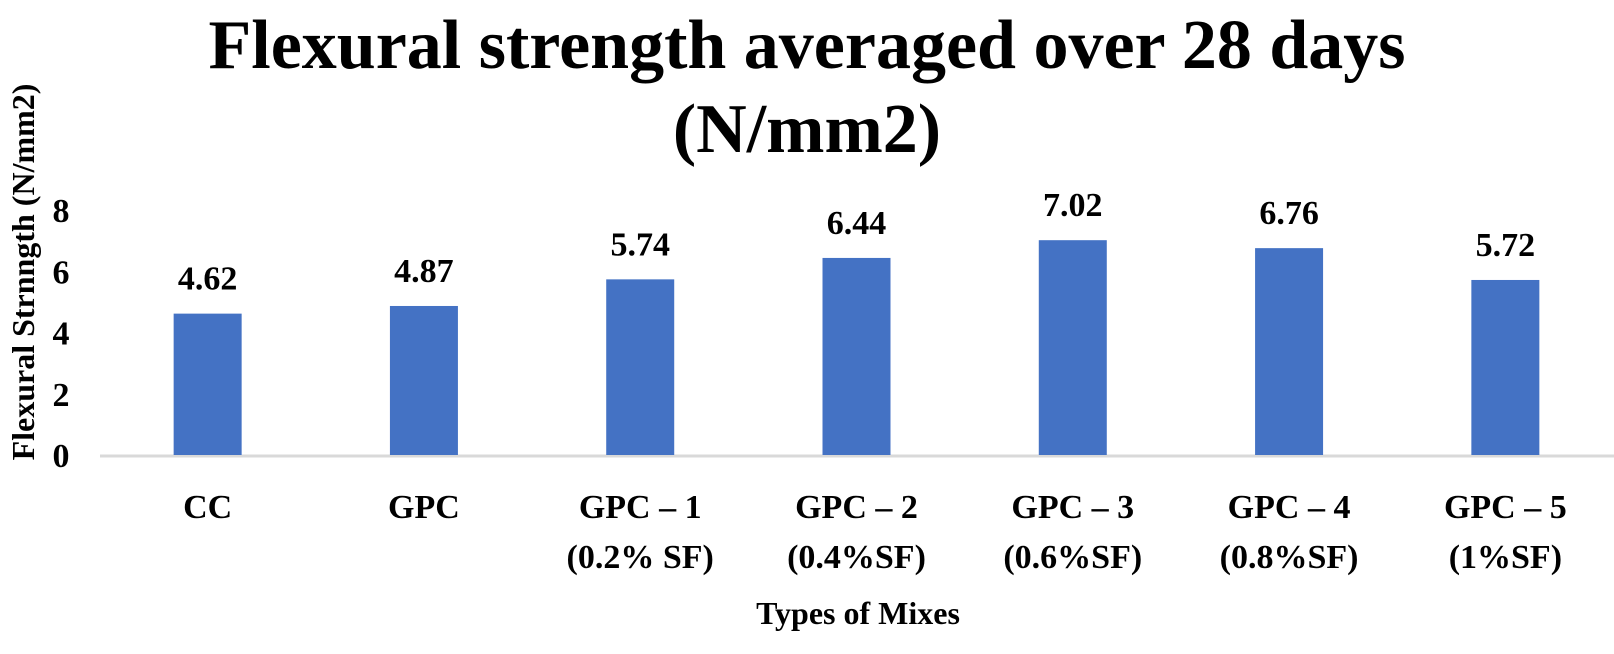  I want to click on y-axis-ticks: 0 2 4 6 8, so click(61, 334).